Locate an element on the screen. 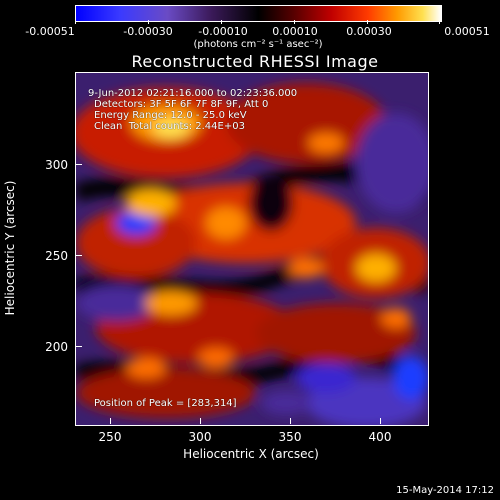 The width and height of the screenshot is (500, 500). detectors-info: Detectors: 3F 5F 6F 7F 8F 9F, Att 0 is located at coordinates (181, 104).